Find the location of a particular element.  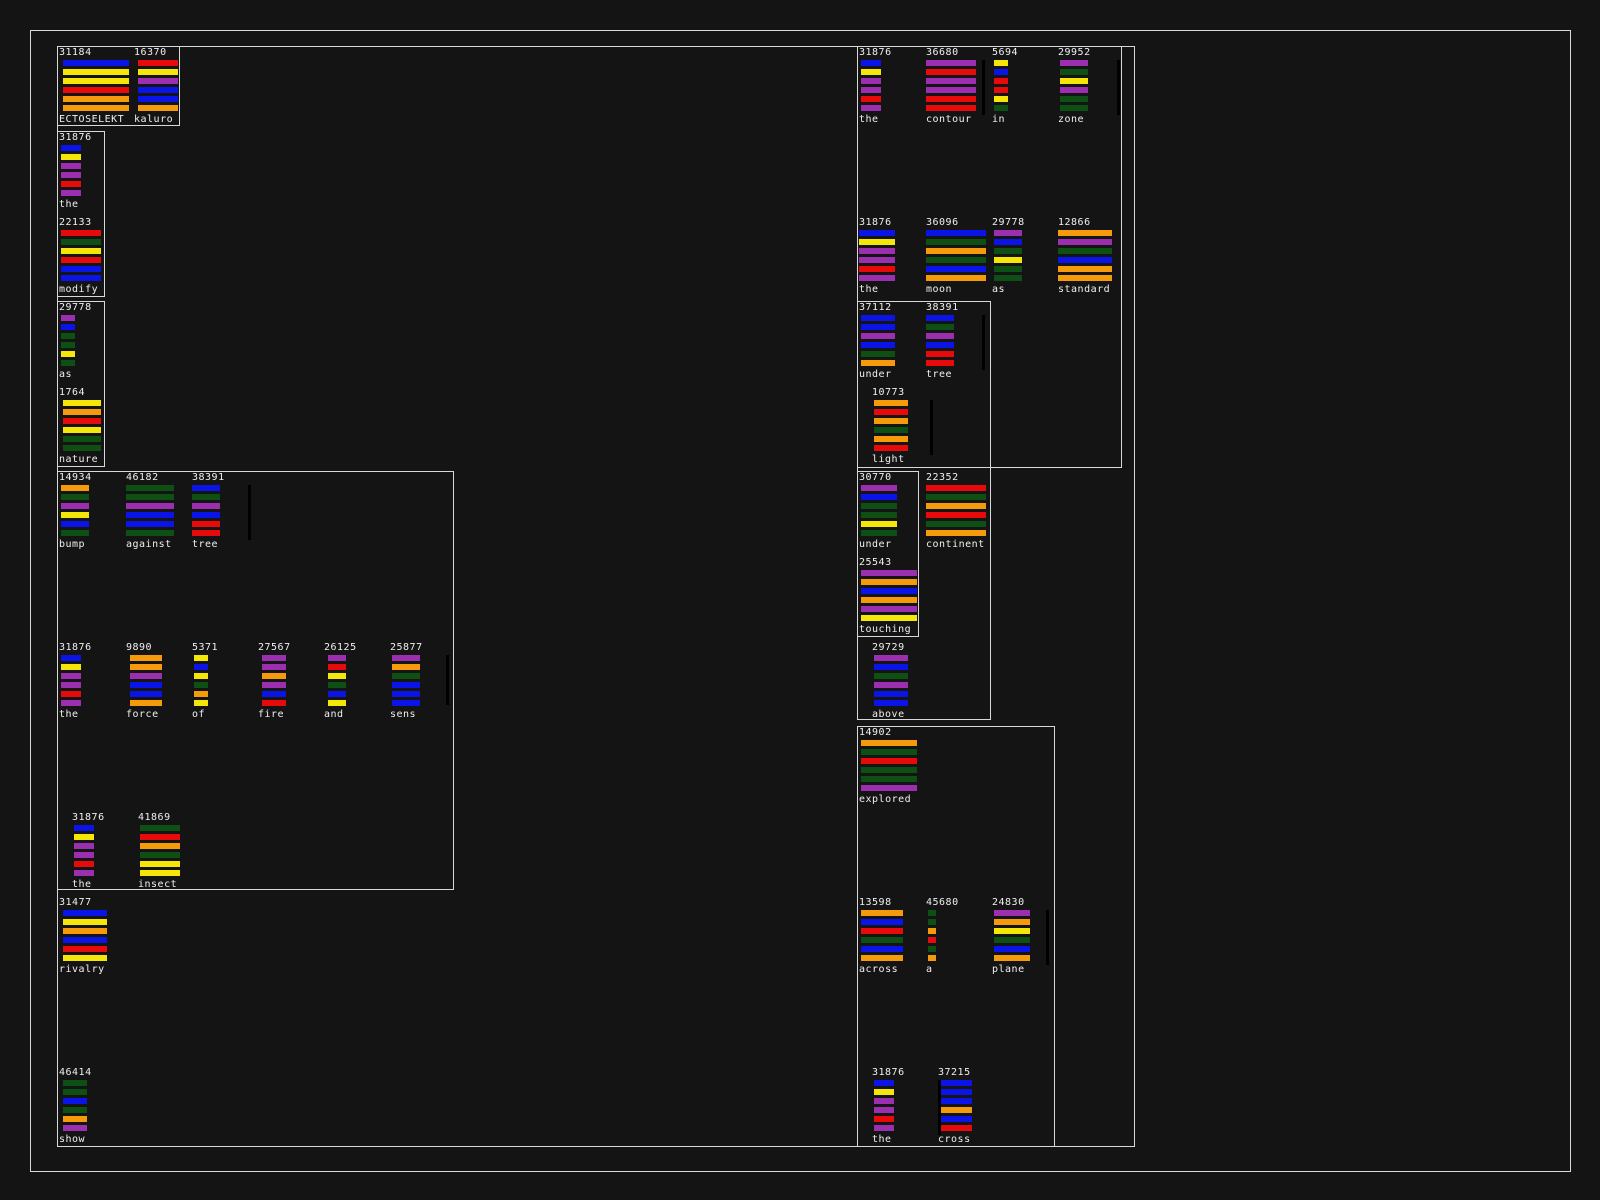

glyph-word: in is located at coordinates (999, 119).